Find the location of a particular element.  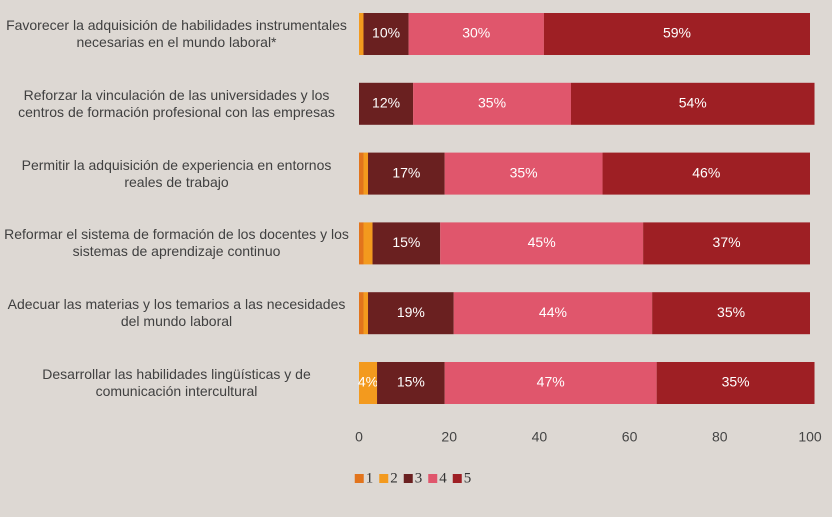

data-label: 17% is located at coordinates (406, 172).